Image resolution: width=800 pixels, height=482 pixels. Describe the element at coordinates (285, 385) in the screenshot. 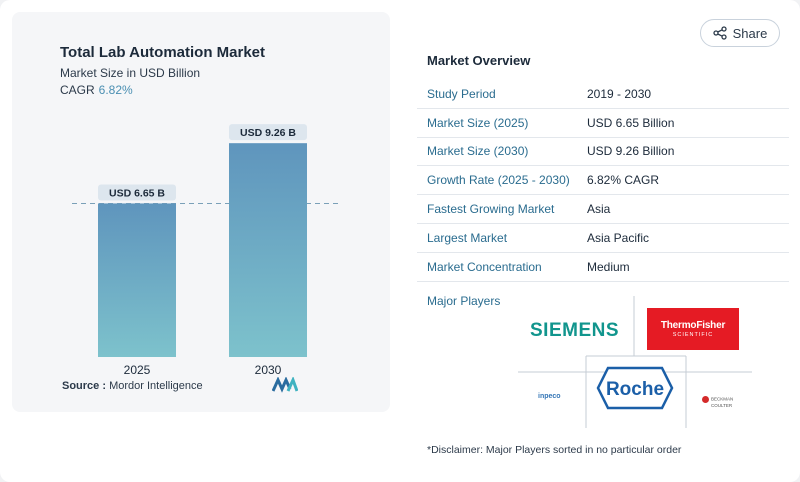

I see `mordor-logo-icon` at that location.